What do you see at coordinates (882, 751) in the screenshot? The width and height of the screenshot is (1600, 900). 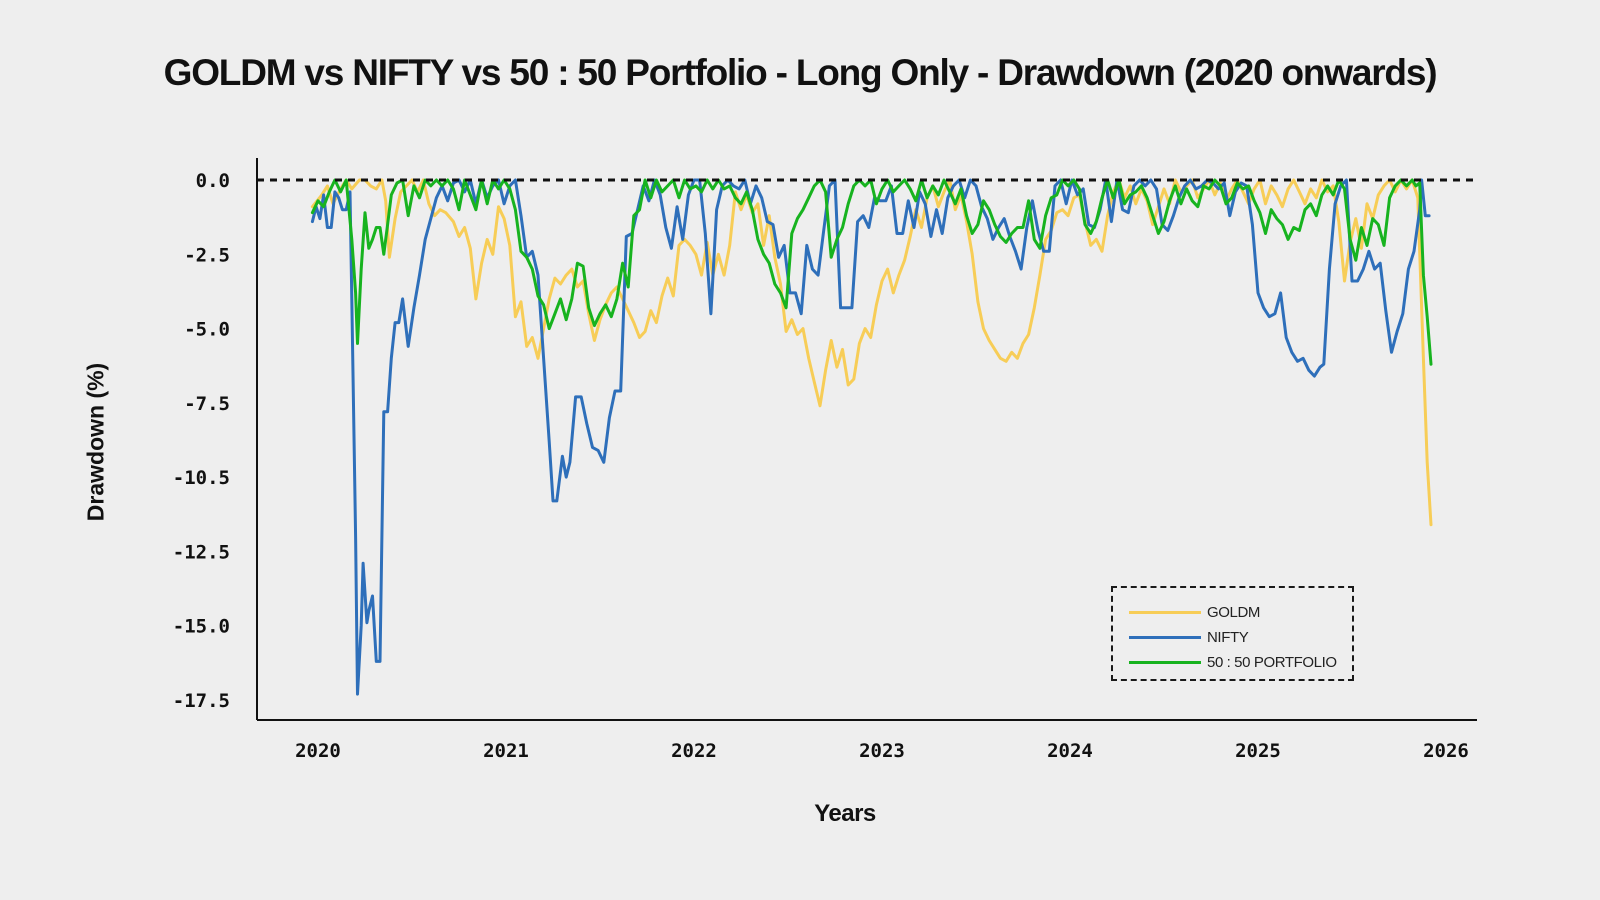 I see `x-tick-label: 2023` at bounding box center [882, 751].